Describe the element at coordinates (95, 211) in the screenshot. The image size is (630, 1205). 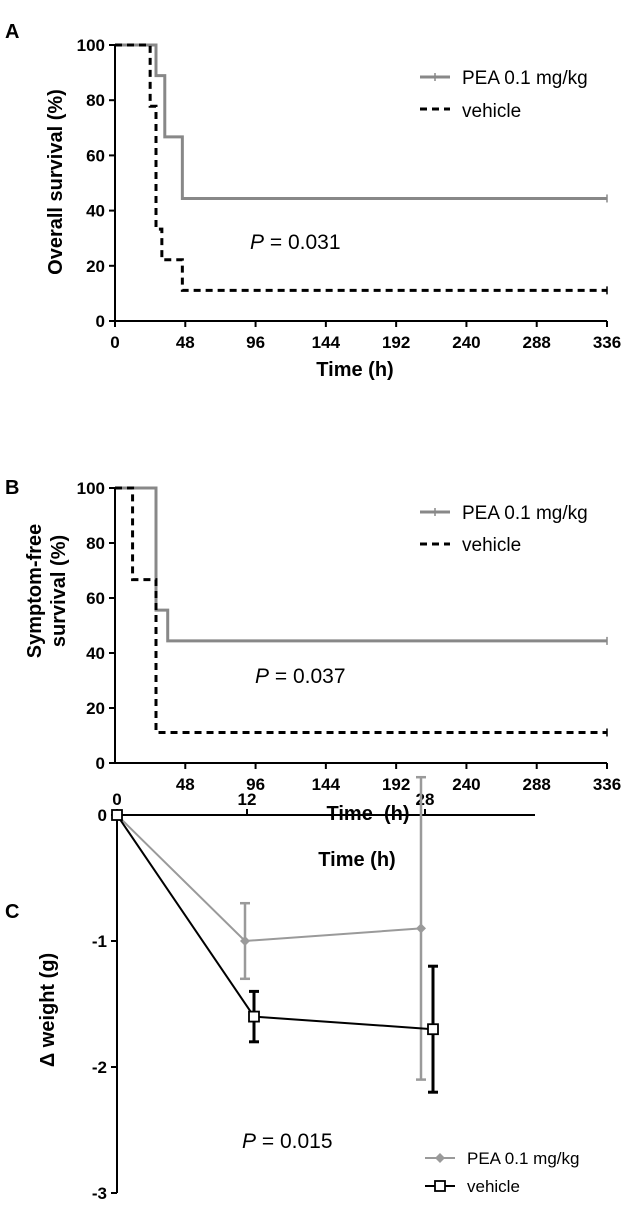
I see `panel-a-ytick-label: 40` at that location.